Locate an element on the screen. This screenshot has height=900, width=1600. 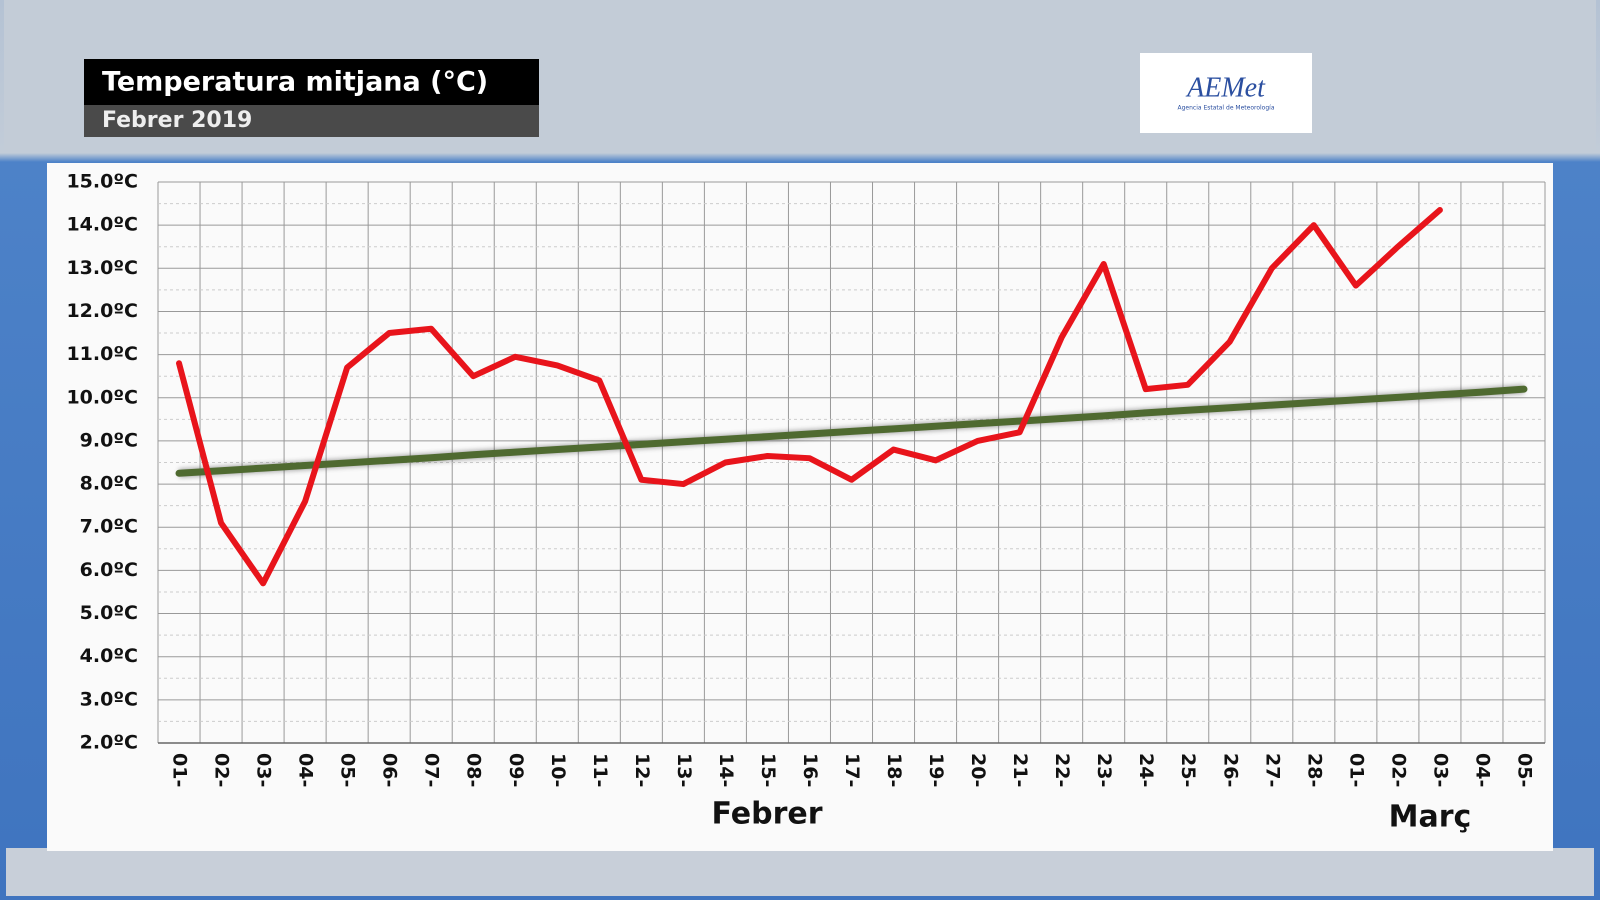
x-tick-label: 10- is located at coordinates (558, 770).